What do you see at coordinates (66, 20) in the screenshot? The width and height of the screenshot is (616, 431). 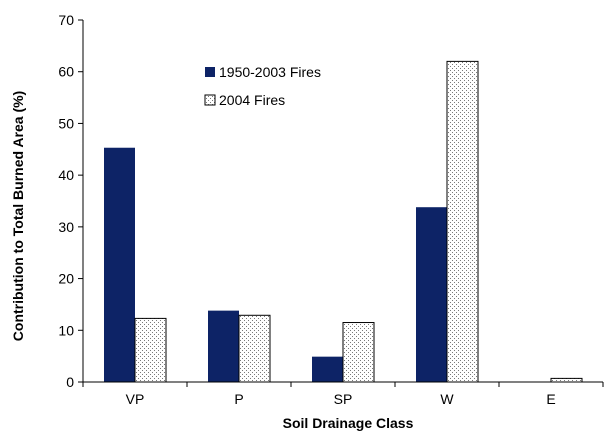 I see `y-tick-label: 70` at bounding box center [66, 20].